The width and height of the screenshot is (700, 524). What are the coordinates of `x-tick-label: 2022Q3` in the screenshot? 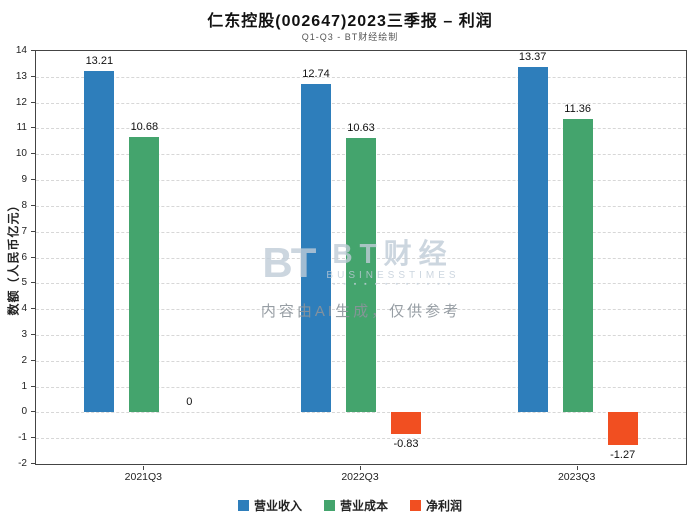 It's located at (360, 477).